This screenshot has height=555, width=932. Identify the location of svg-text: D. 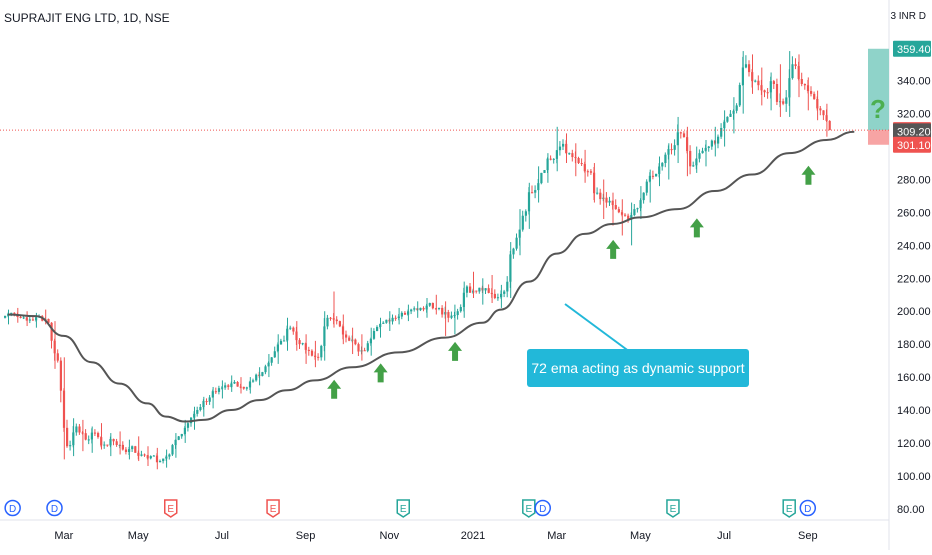
(54, 509).